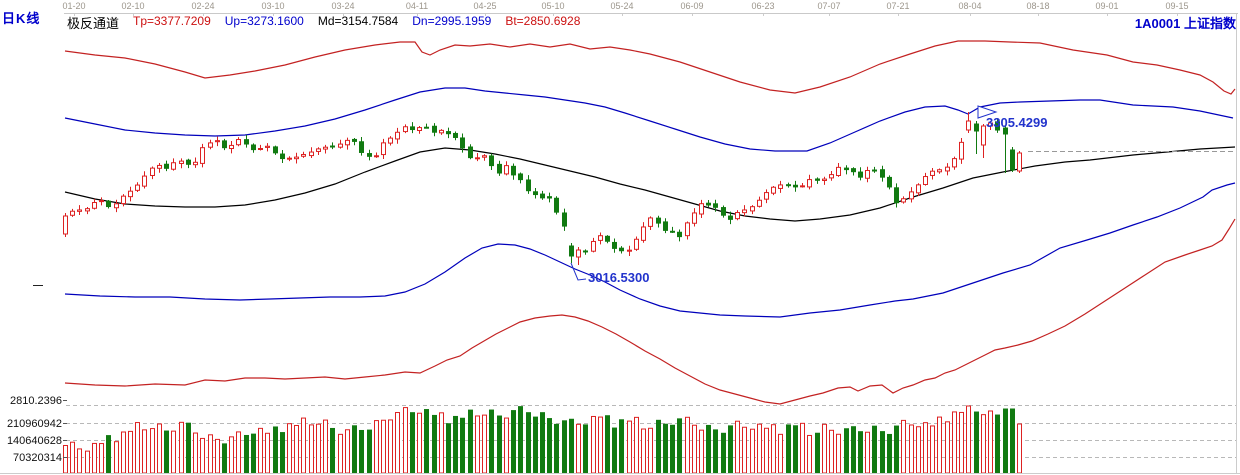  What do you see at coordinates (133, 6) in the screenshot?
I see `x-axis-date: 02-10` at bounding box center [133, 6].